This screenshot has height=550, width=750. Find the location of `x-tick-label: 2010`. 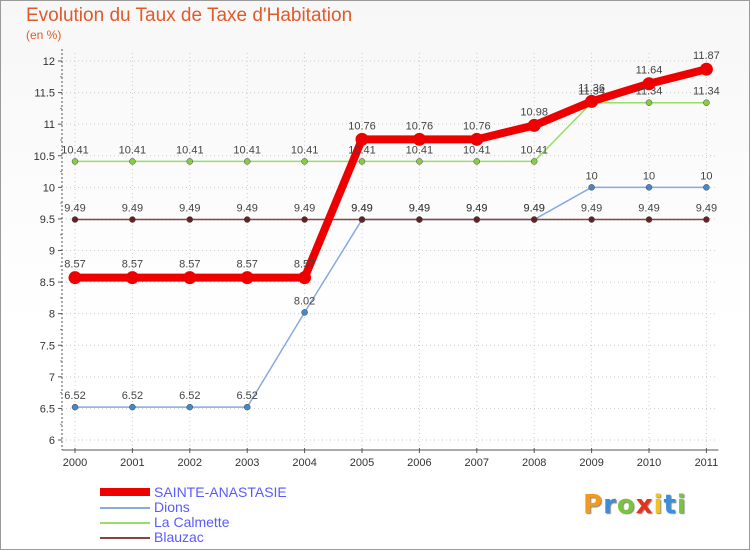

x-tick-label: 2010 is located at coordinates (649, 463).